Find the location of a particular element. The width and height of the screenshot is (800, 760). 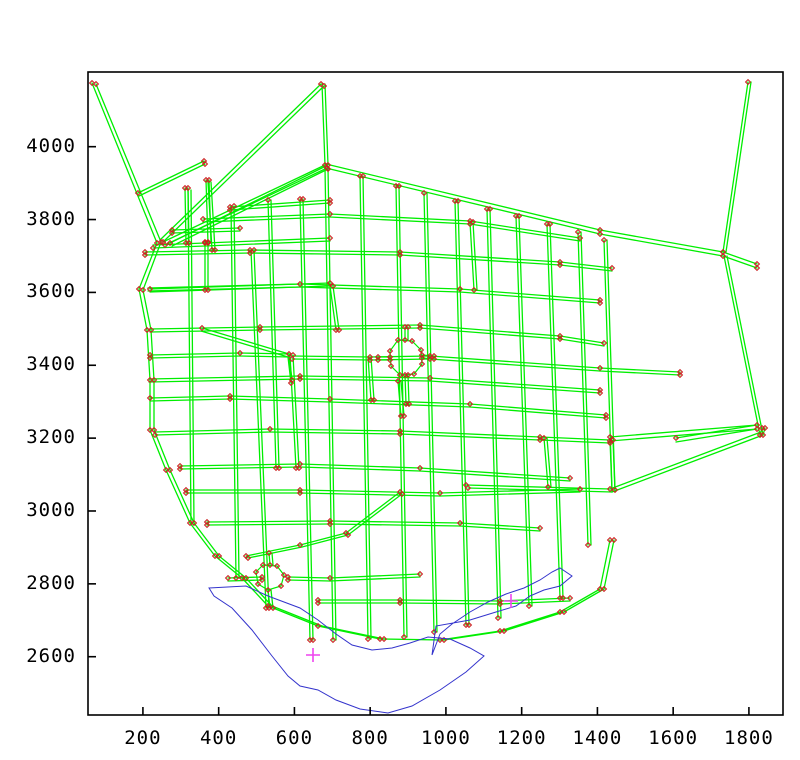

x-tick-label: 200 is located at coordinates (143, 738).